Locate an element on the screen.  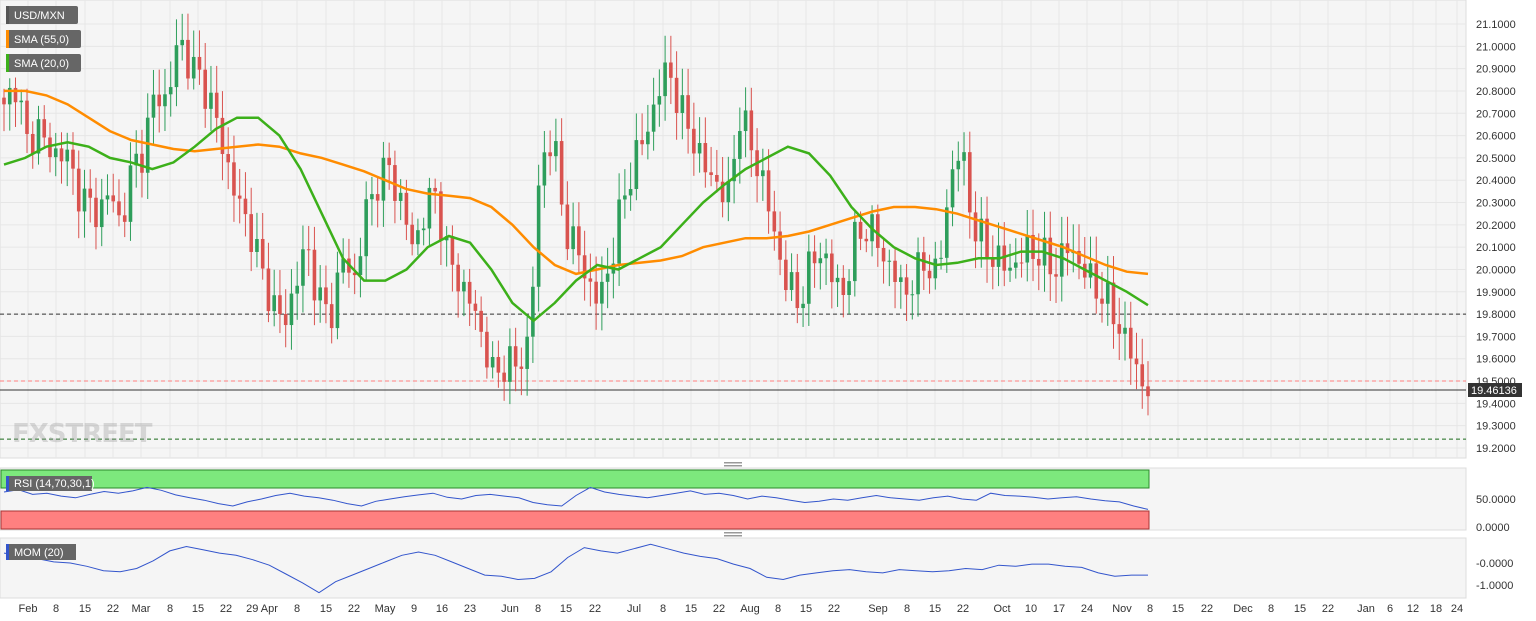
legend-item-sma20: SMA (20,0) is located at coordinates (43, 63).